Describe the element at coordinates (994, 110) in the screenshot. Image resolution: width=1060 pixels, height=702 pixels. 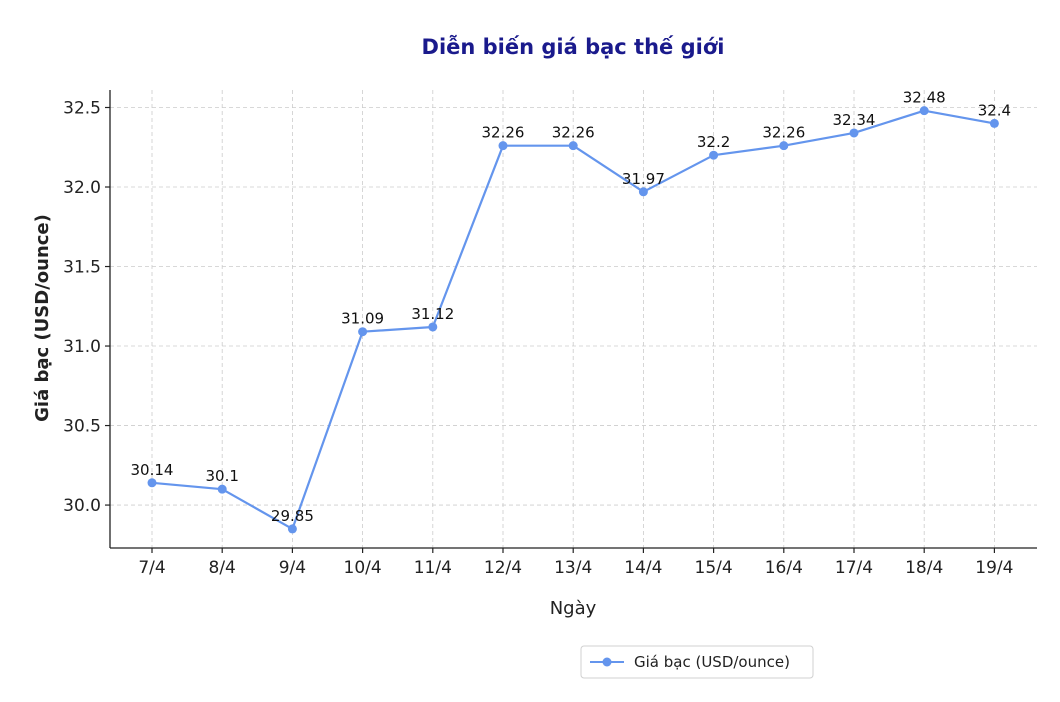
I see `data-label: 32.4` at that location.